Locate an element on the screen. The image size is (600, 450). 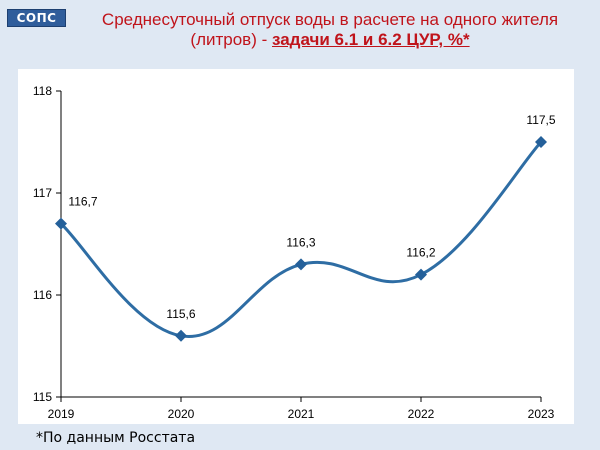
y-tick-label: 115 is located at coordinates (42, 397).